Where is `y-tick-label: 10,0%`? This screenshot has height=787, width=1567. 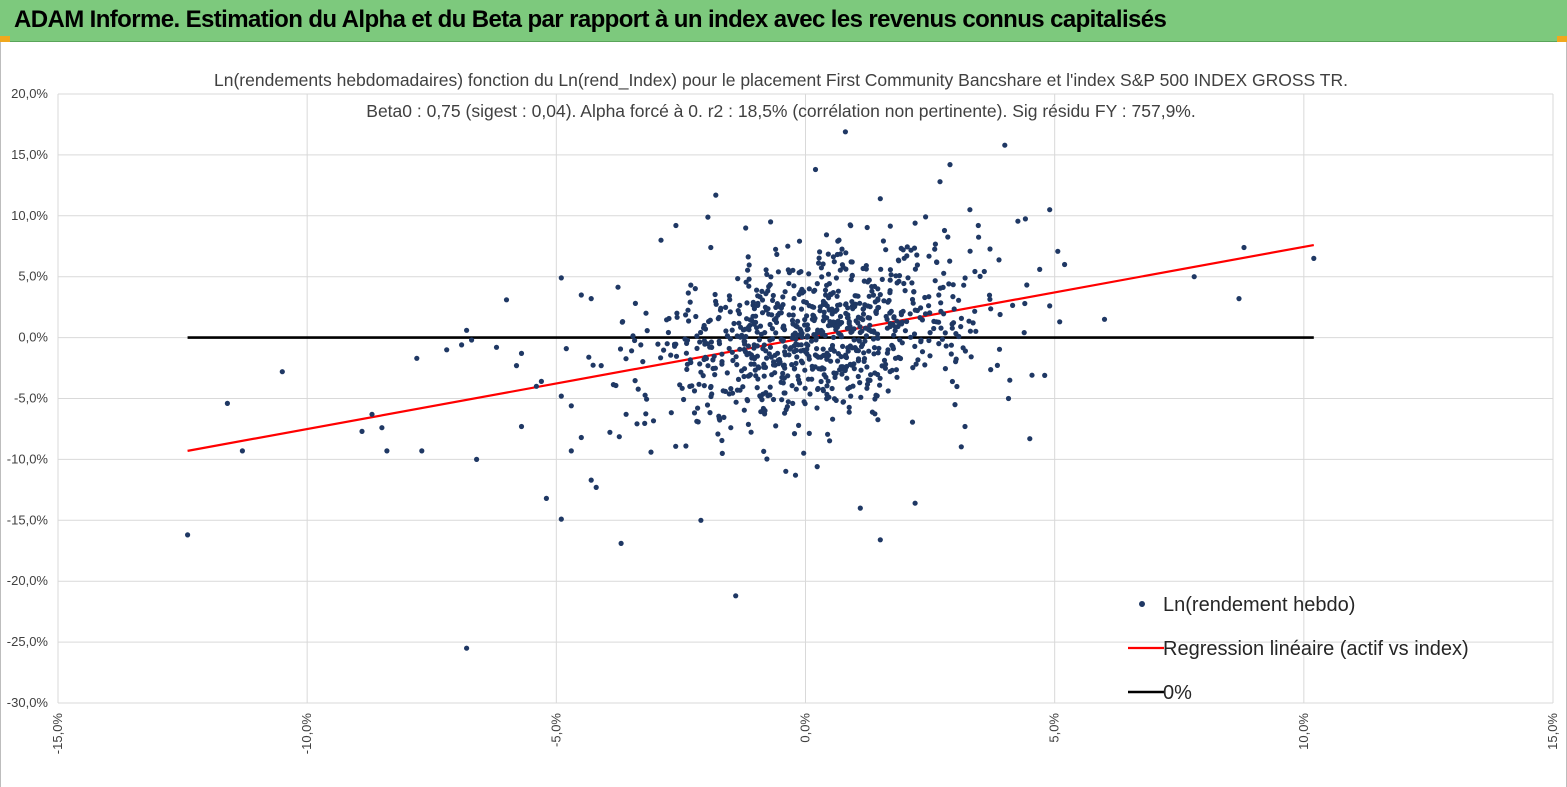 y-tick-label: 10,0% is located at coordinates (29, 215).